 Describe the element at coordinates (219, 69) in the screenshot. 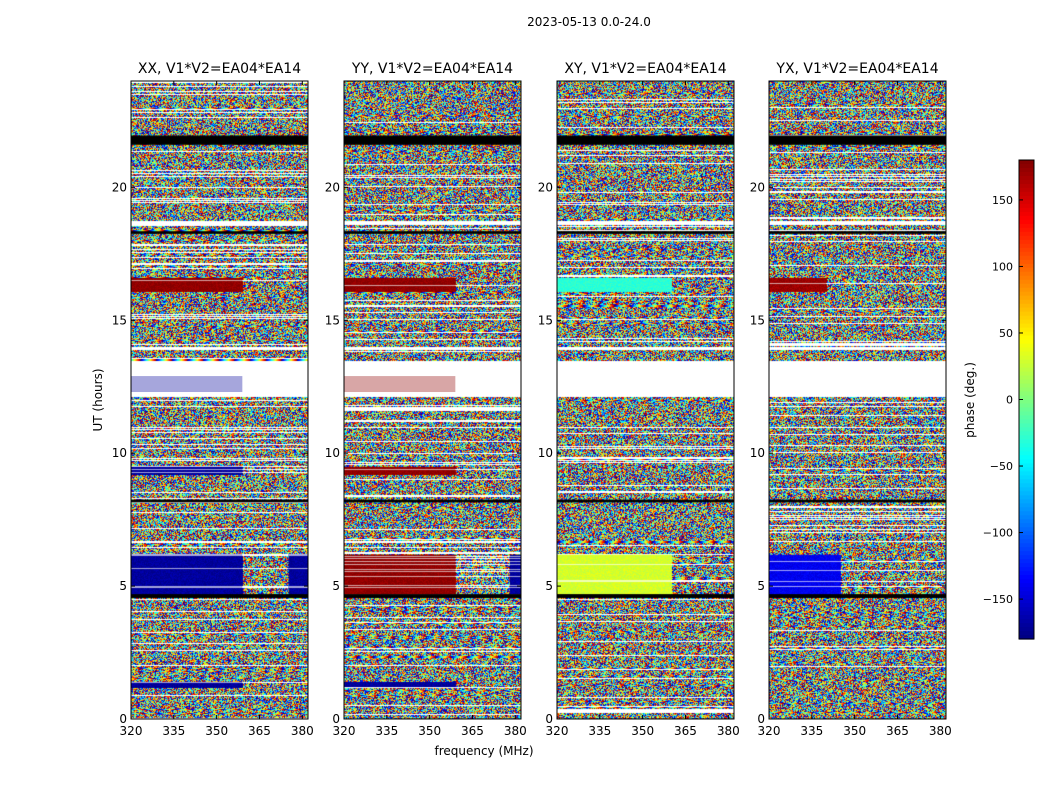

I see `panel-title-xx: XX, V1*V2=EA04*EA14` at that location.